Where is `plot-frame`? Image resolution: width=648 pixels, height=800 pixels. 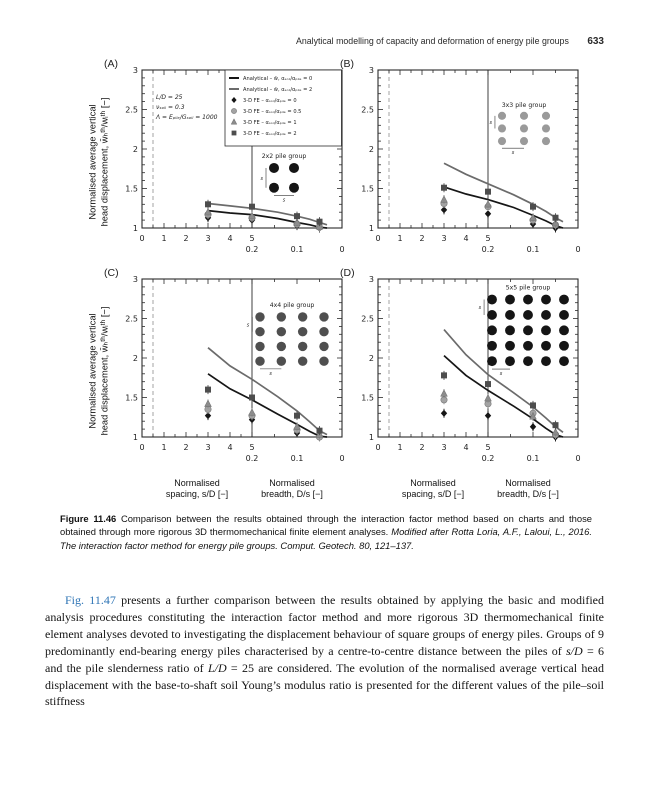
plot-frame is located at coordinates (478, 149).